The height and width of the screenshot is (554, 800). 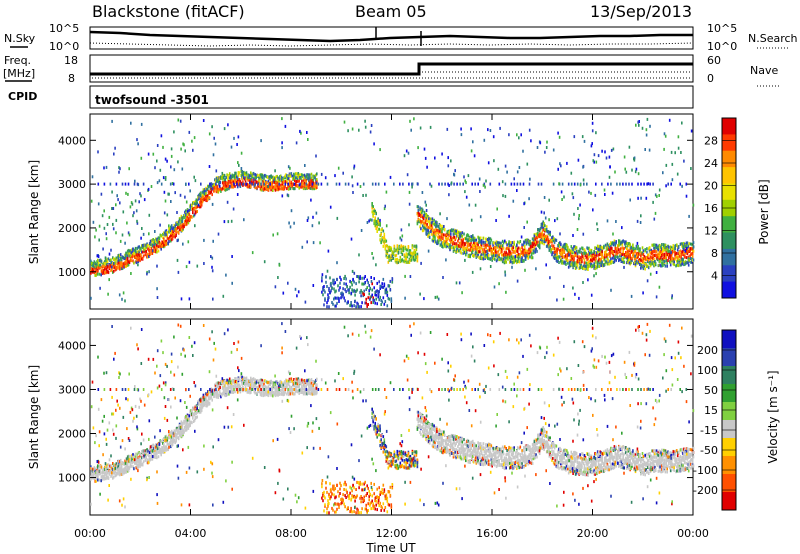 I want to click on noise-panel: N.Sky 10^5 10^0 10^5 10^0 N.Search, so click(x=401, y=37).